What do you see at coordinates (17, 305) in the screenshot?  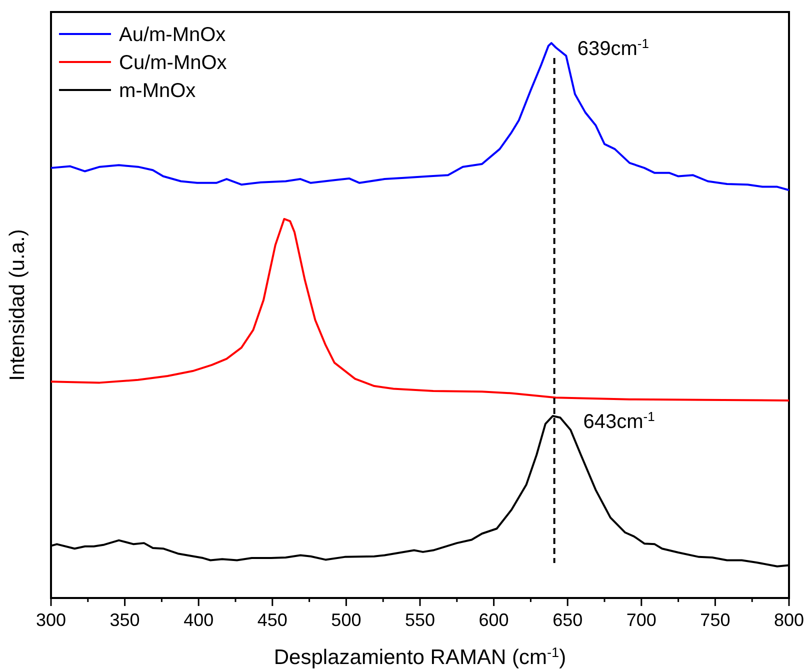 I see `y-axis-title: Intensidad (u.a.)` at bounding box center [17, 305].